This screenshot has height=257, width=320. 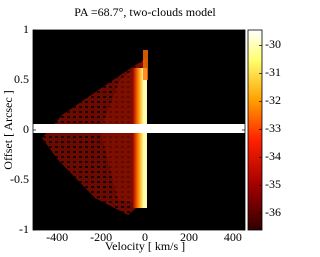 What do you see at coordinates (145, 237) in the screenshot?
I see `x-tick-label: 0` at bounding box center [145, 237].